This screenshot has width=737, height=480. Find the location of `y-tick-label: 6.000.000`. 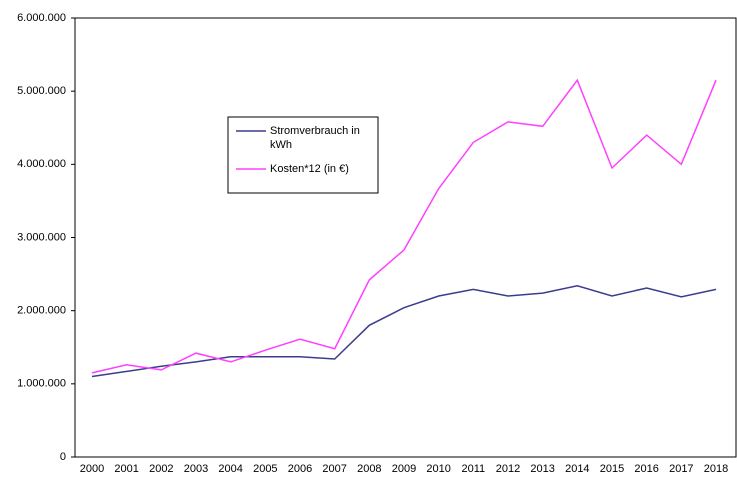

y-tick-label: 6.000.000 is located at coordinates (41, 18).